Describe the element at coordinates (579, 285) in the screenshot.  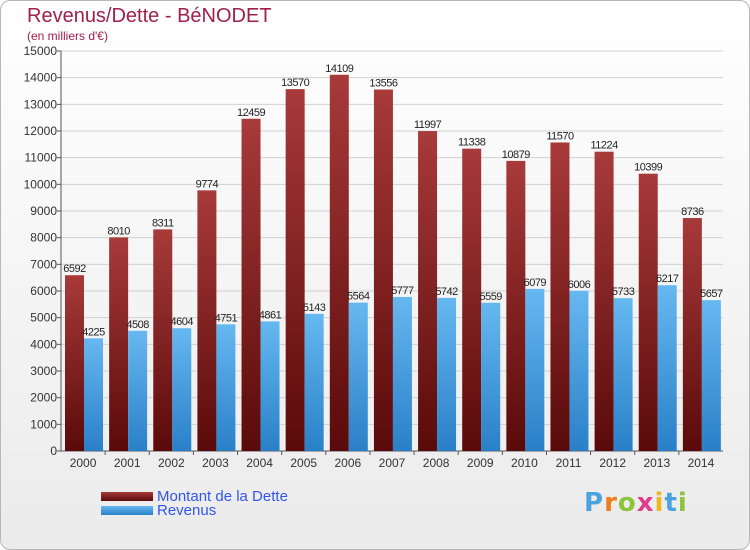
I see `data-label: 6006` at that location.